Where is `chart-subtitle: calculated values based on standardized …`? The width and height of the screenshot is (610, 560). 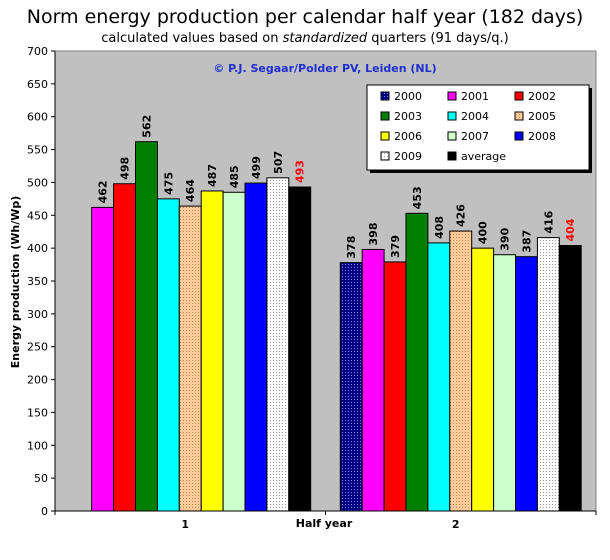 chart-subtitle: calculated values based on standardized … is located at coordinates (305, 38).